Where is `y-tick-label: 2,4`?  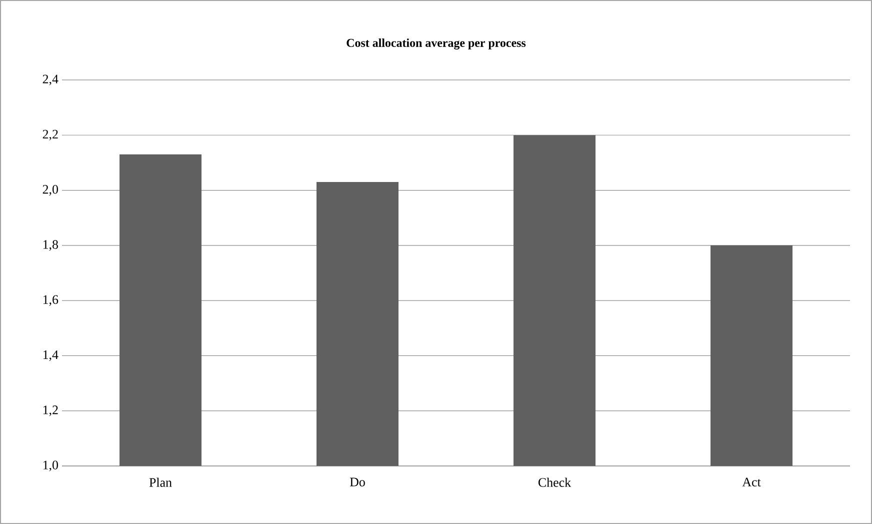
y-tick-label: 2,4 is located at coordinates (50, 80).